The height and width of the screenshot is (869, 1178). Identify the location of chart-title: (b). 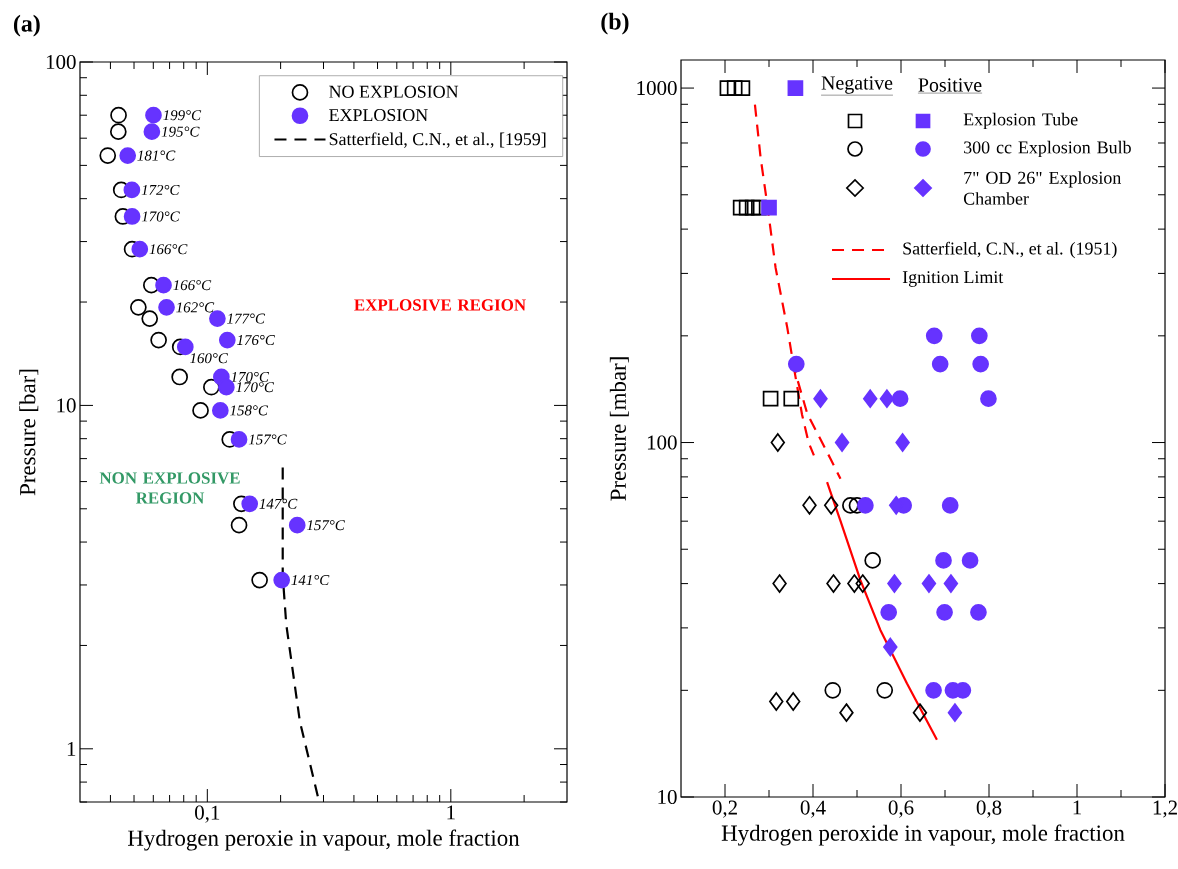
(615, 23).